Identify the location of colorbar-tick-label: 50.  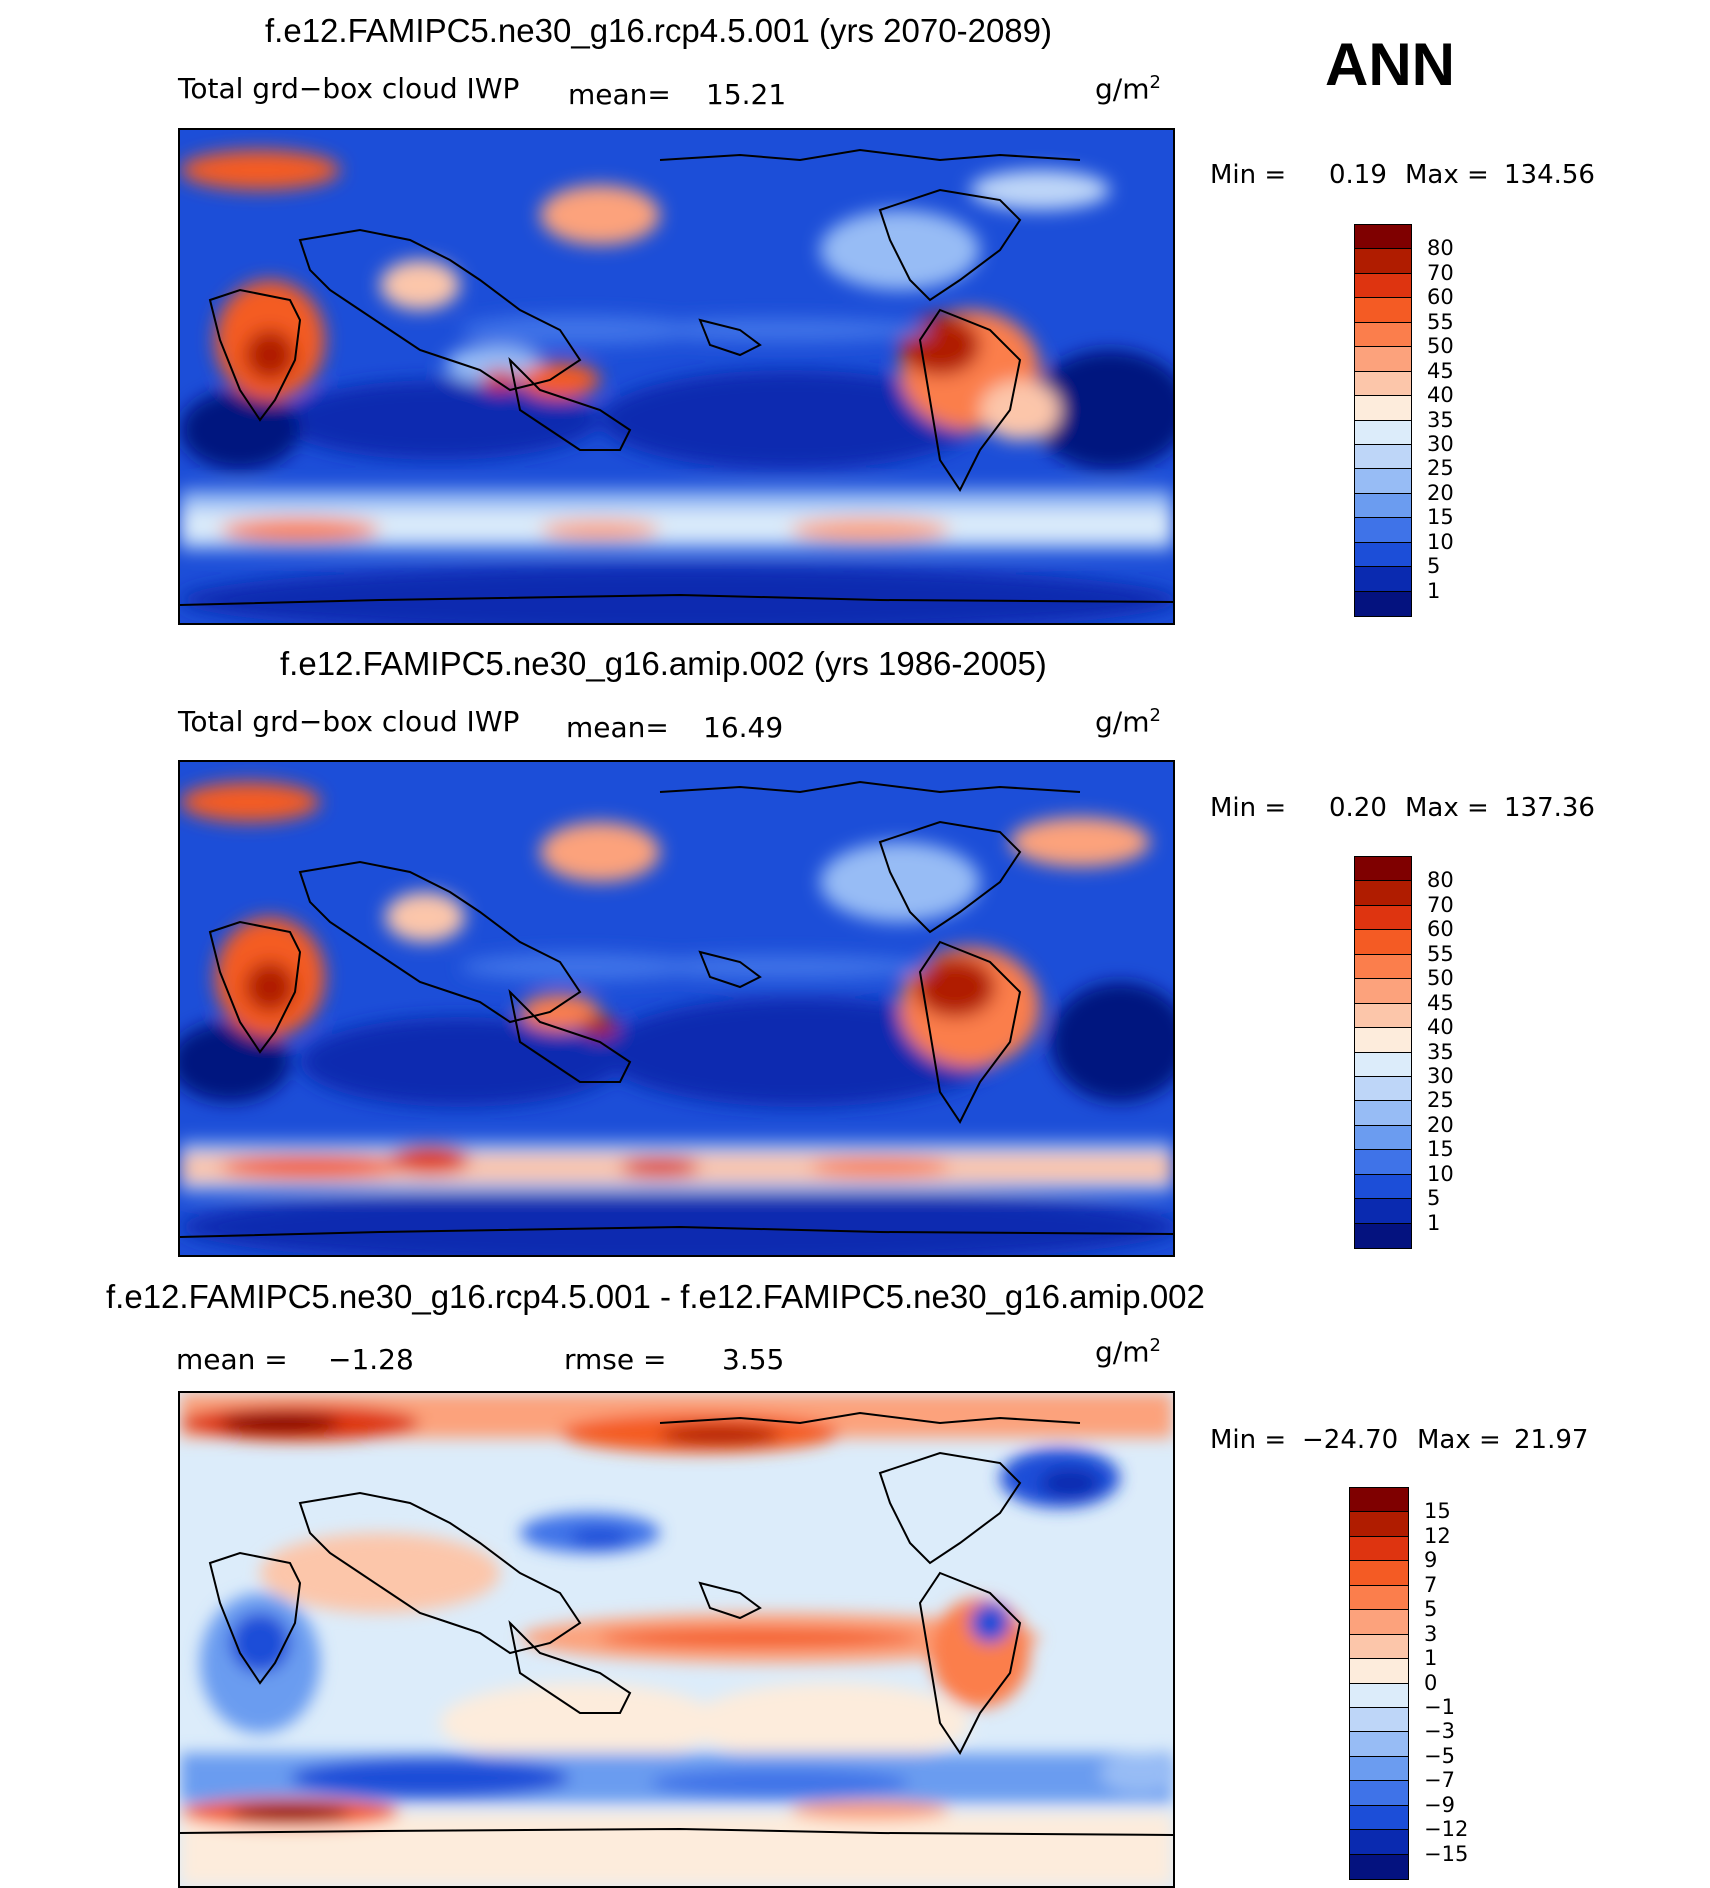
(1440, 346).